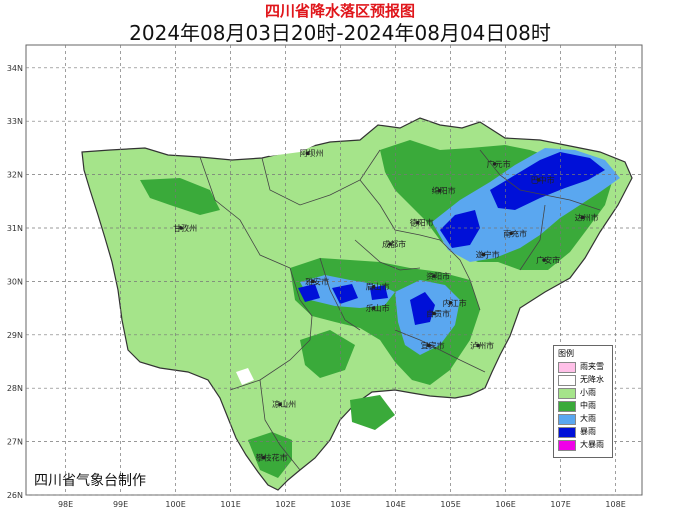 The image size is (680, 529). Describe the element at coordinates (560, 504) in the screenshot. I see `lon-tick-label: 107E` at that location.